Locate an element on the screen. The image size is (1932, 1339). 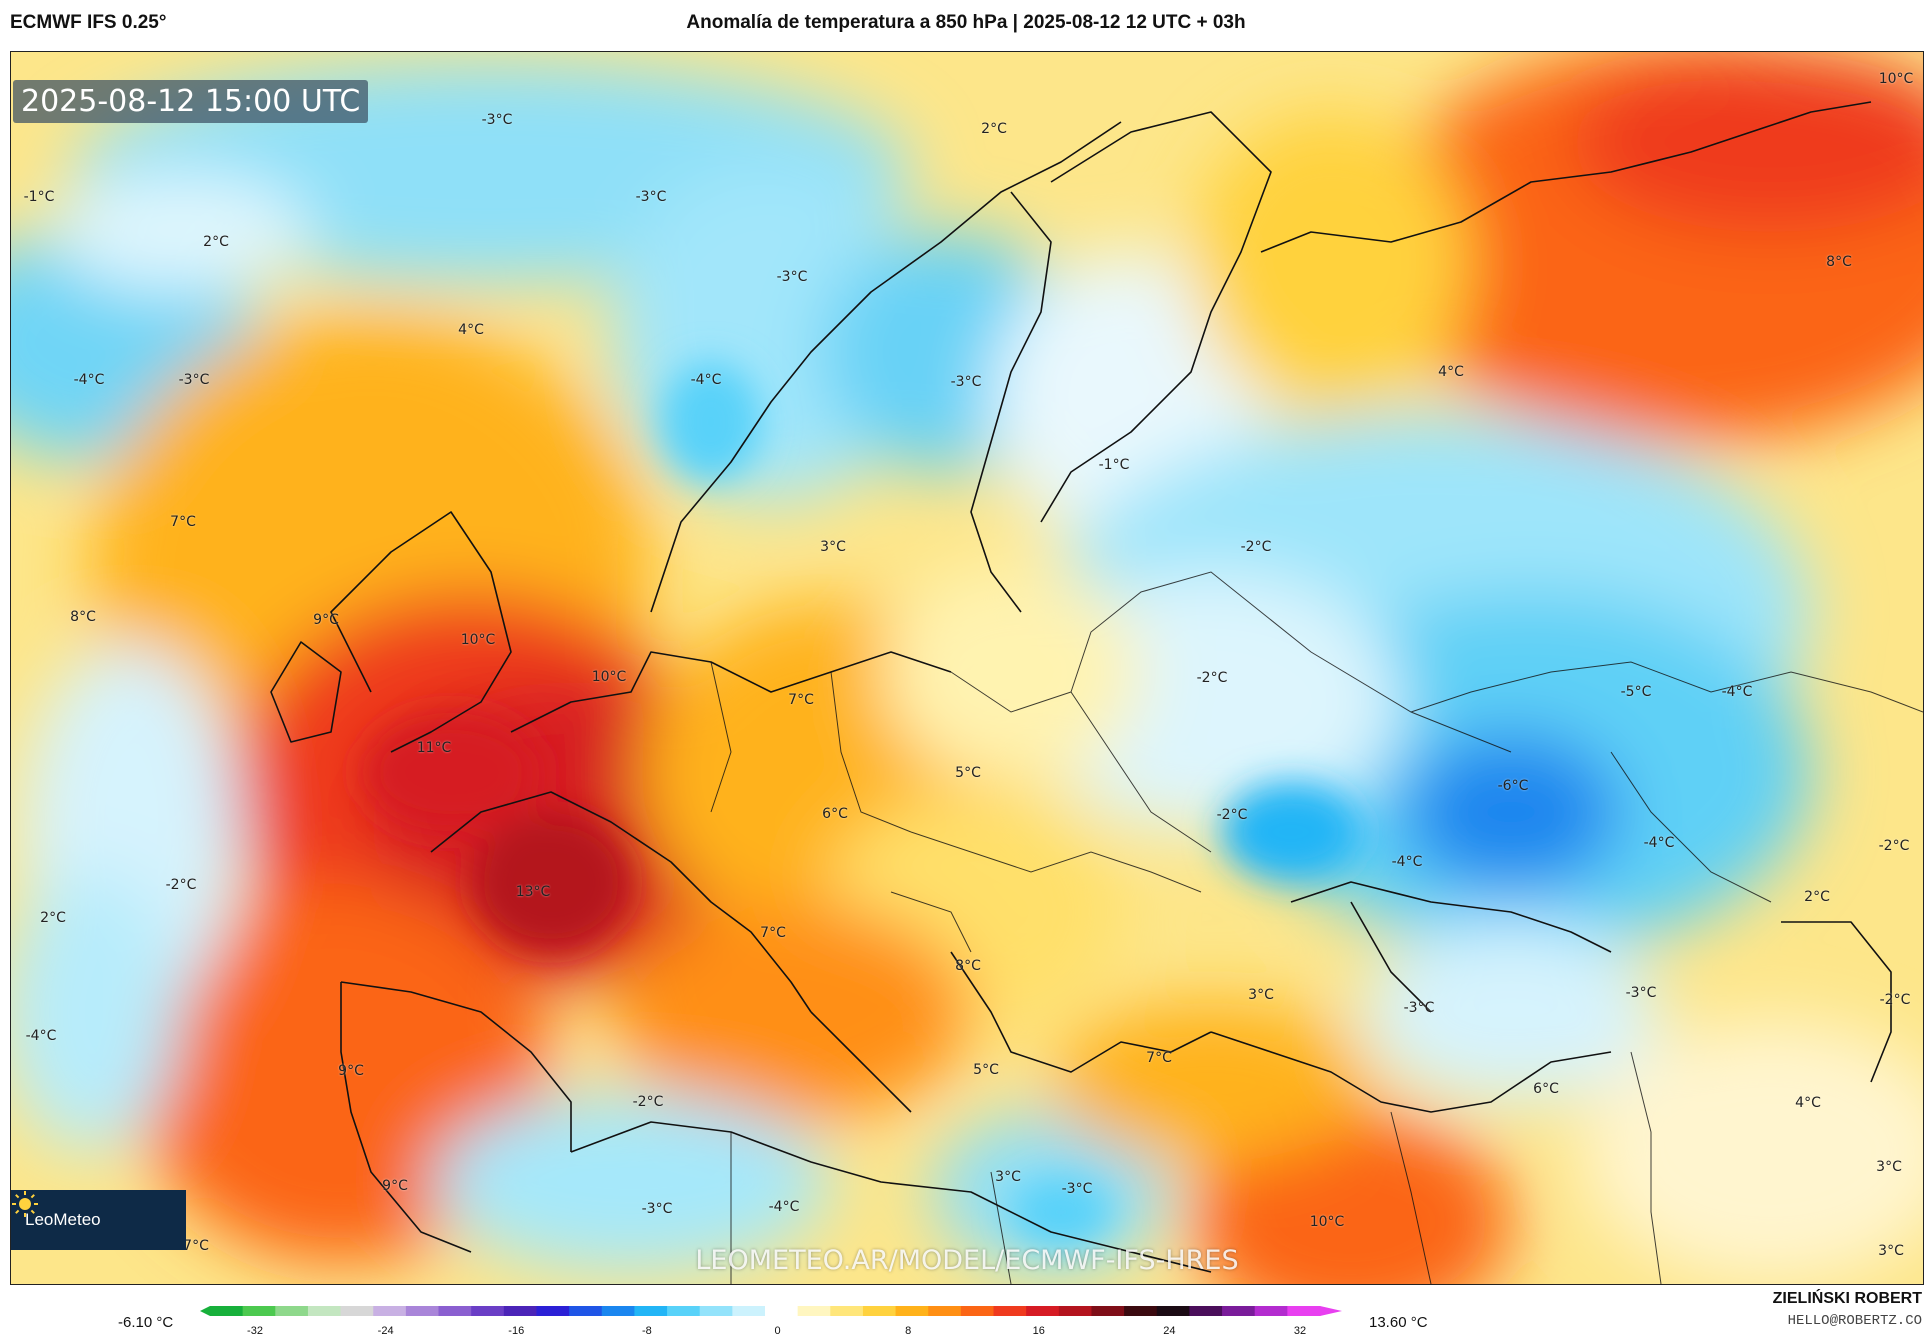
temperature-label-italy-n: 7°C is located at coordinates (773, 933).